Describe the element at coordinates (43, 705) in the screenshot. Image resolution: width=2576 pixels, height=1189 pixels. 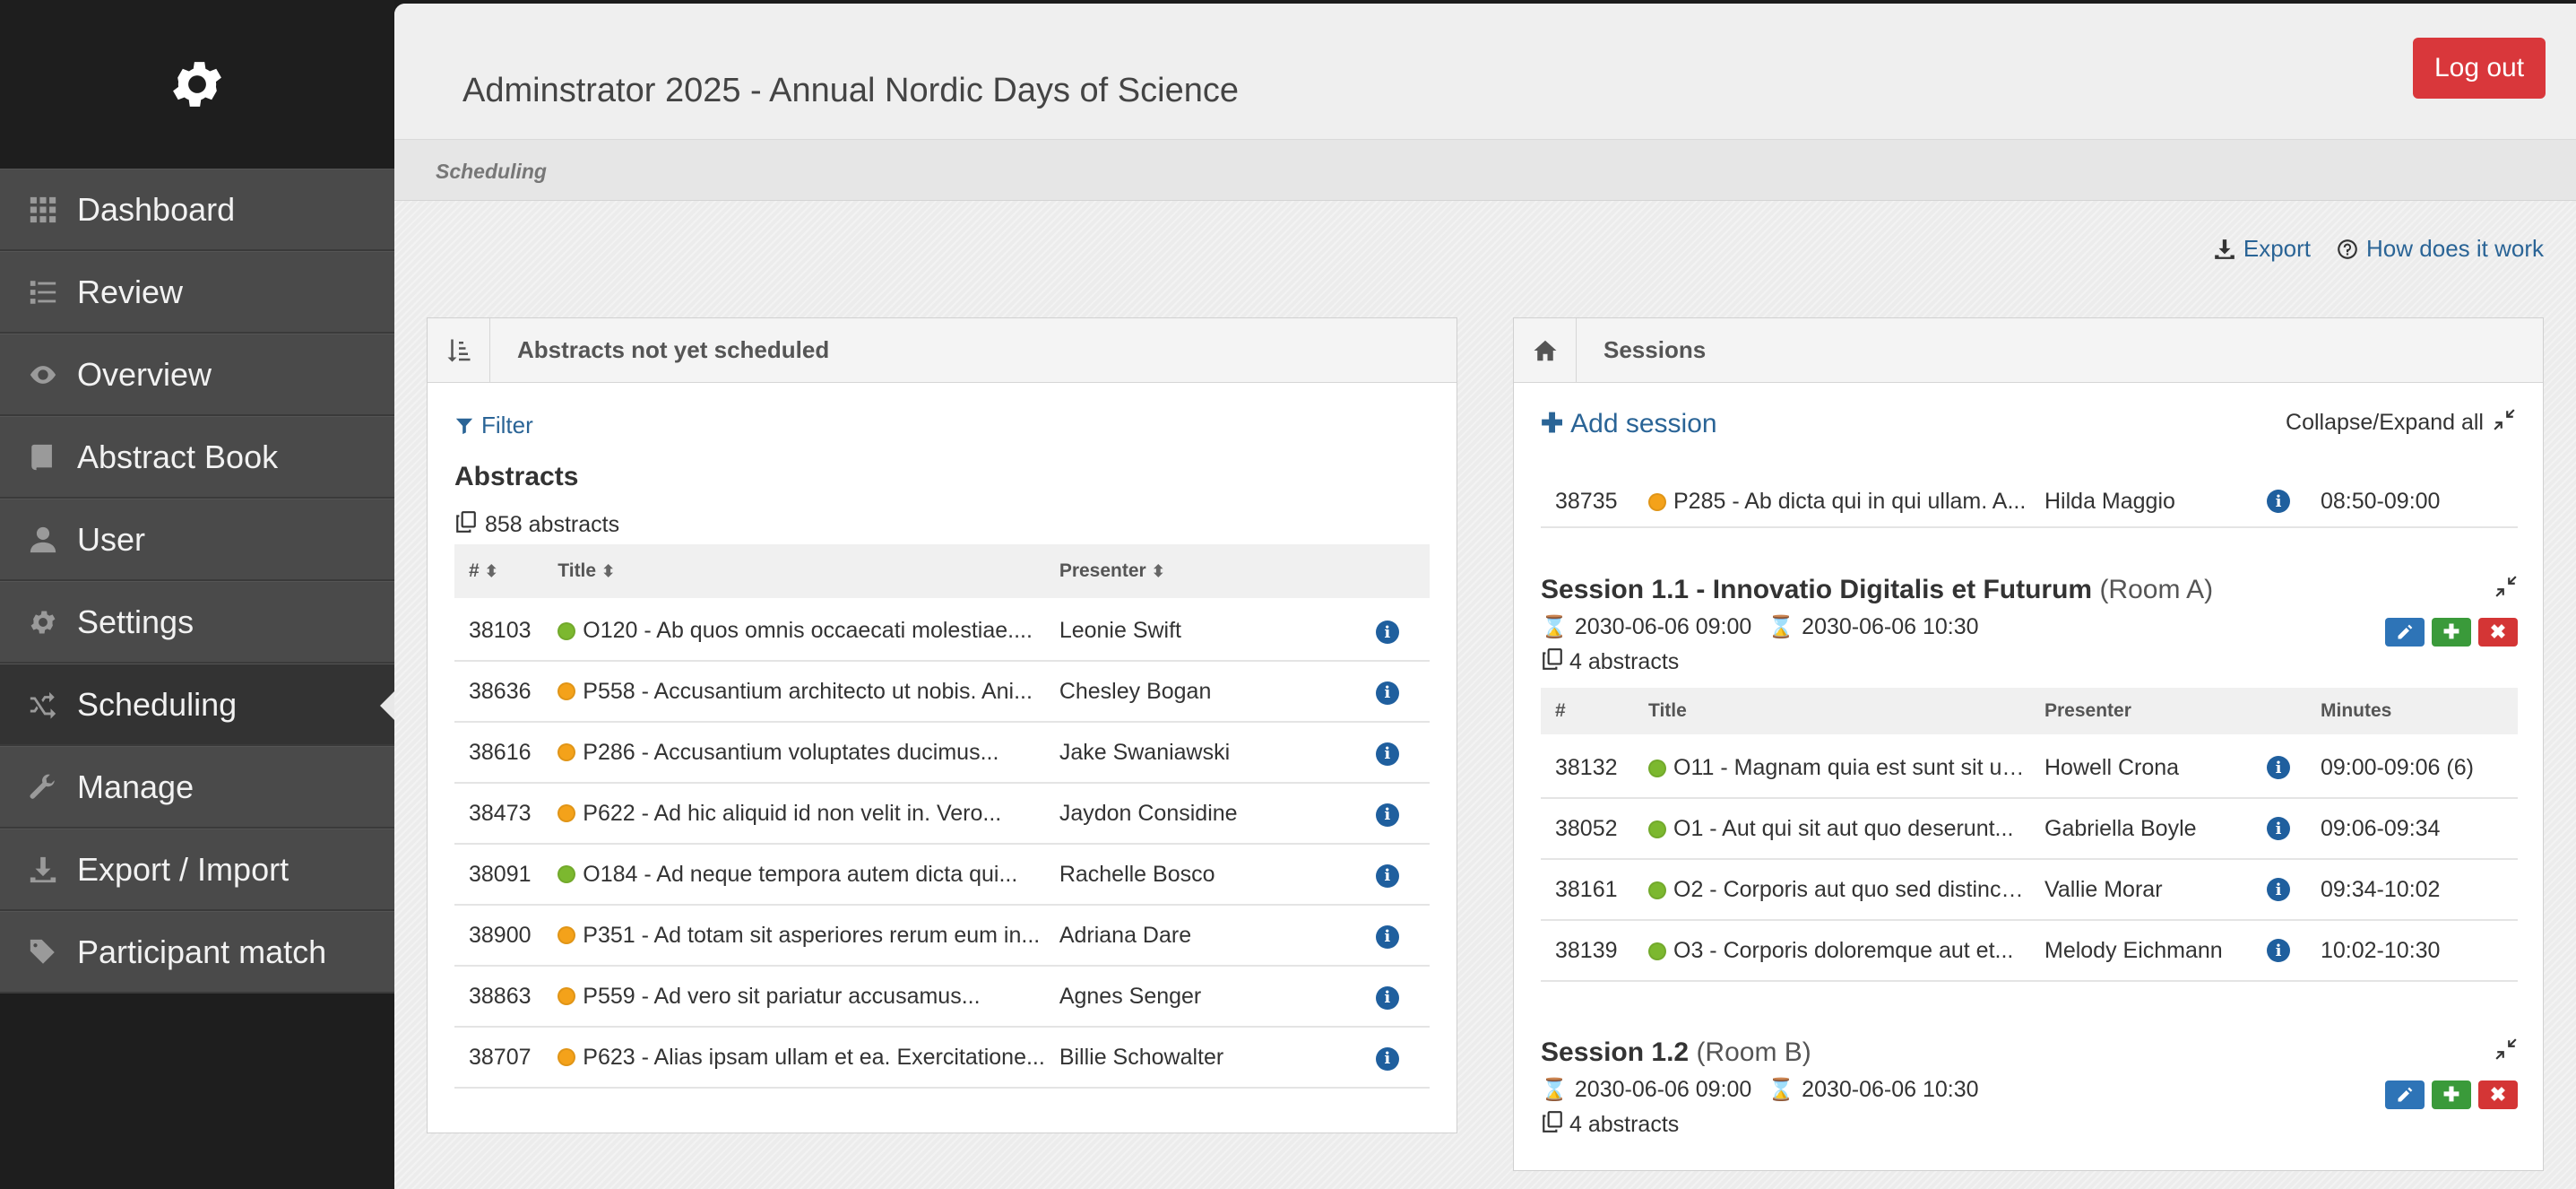
I see `shuffle-icon` at that location.